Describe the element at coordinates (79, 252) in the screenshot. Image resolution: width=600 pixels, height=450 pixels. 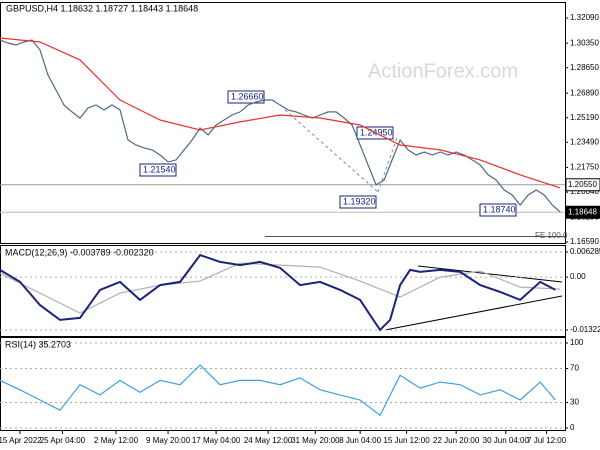
I see `macd-title: MACD(12,26,9) -0.003789 -0.002320` at that location.